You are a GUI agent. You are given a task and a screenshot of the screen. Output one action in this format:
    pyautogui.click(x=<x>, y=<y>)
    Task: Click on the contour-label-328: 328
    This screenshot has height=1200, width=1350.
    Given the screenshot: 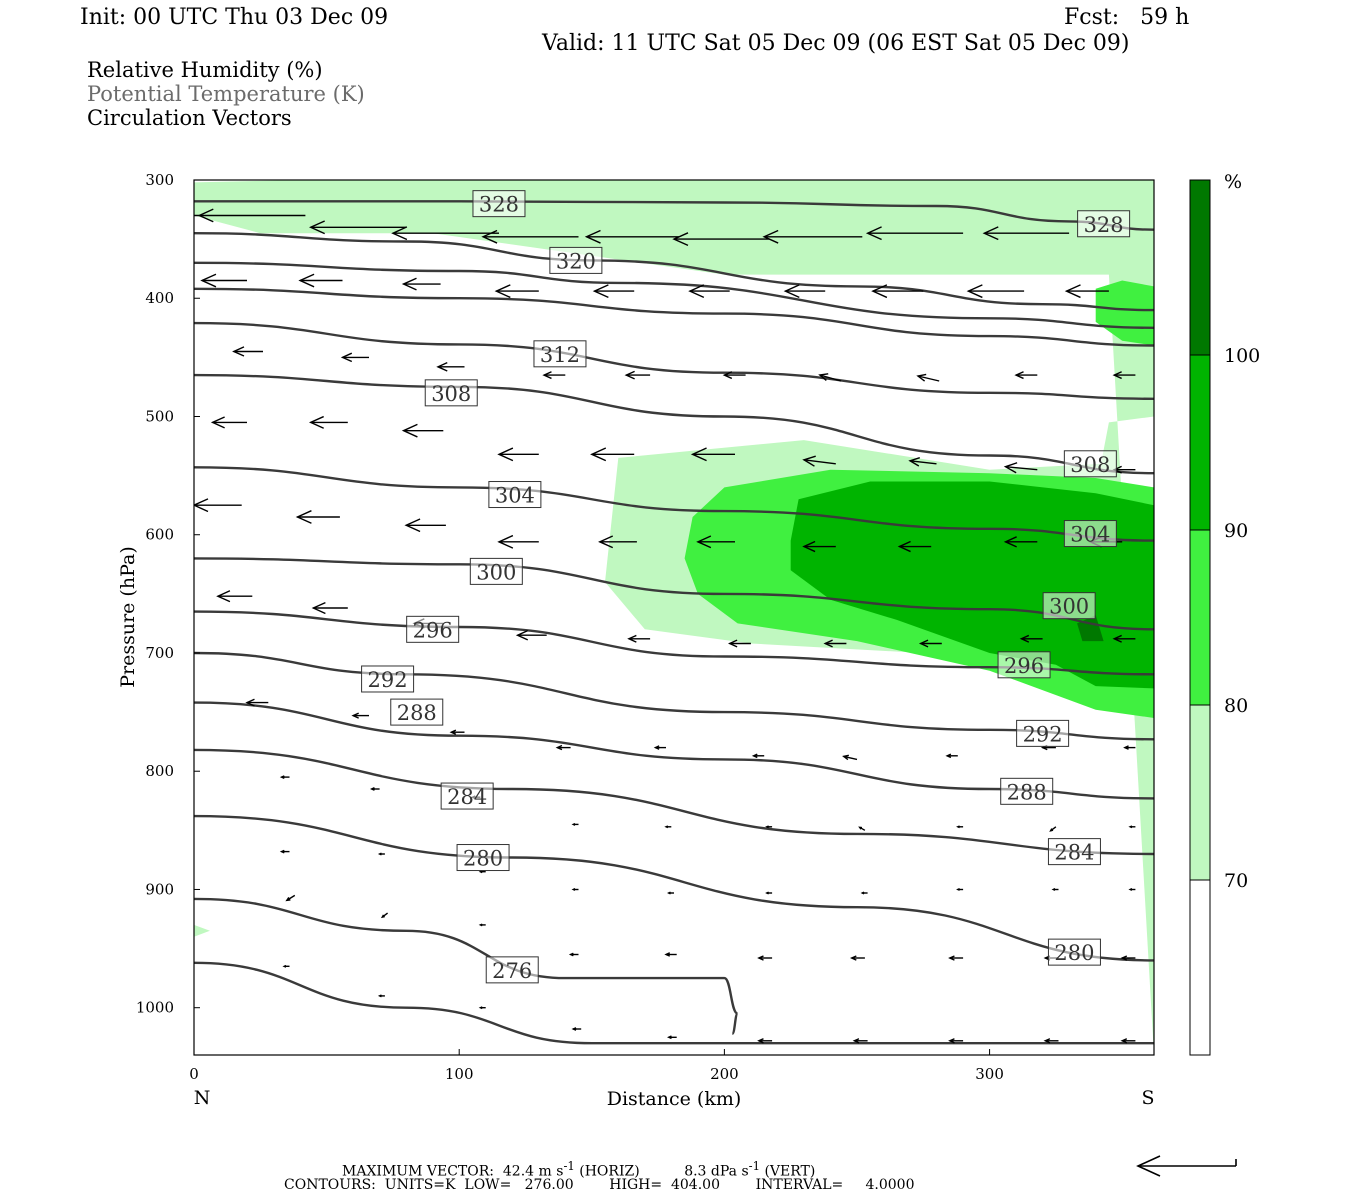 What is the action you would take?
    pyautogui.click(x=1104, y=225)
    